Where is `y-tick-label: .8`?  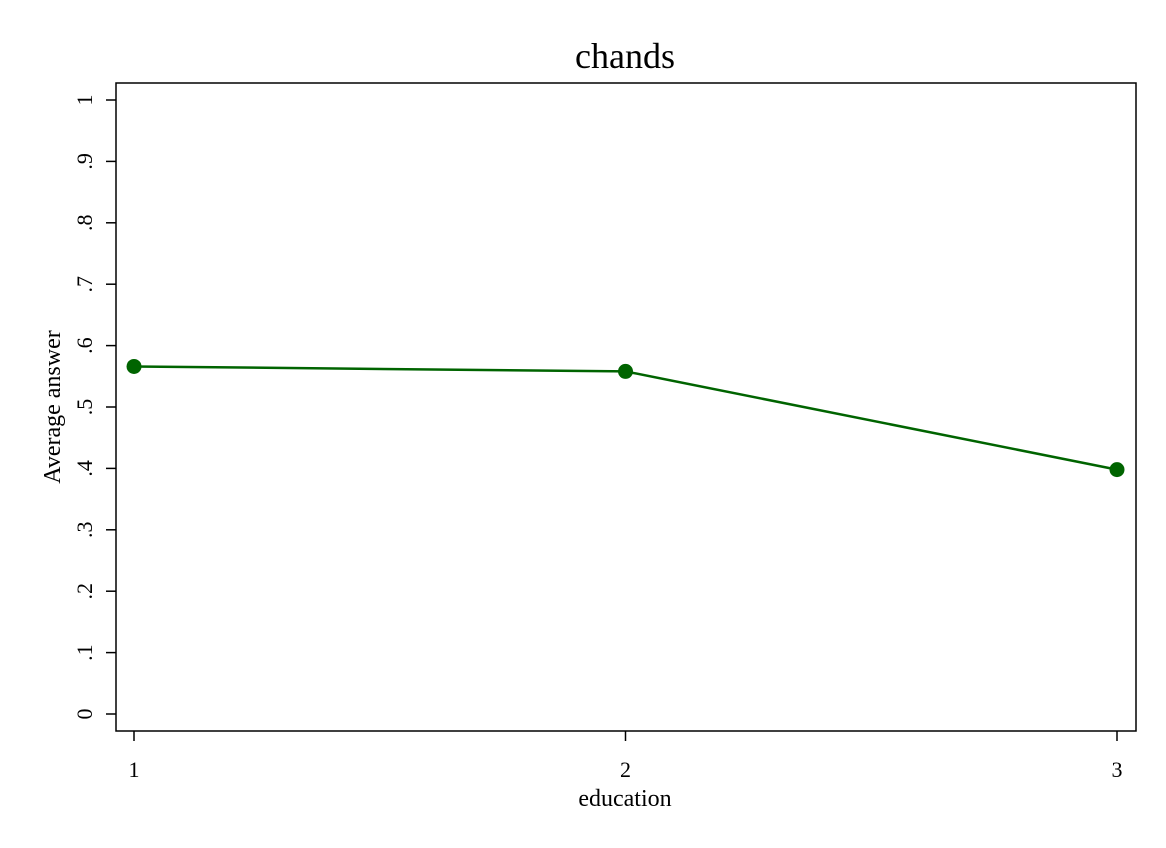 y-tick-label: .8 is located at coordinates (84, 223).